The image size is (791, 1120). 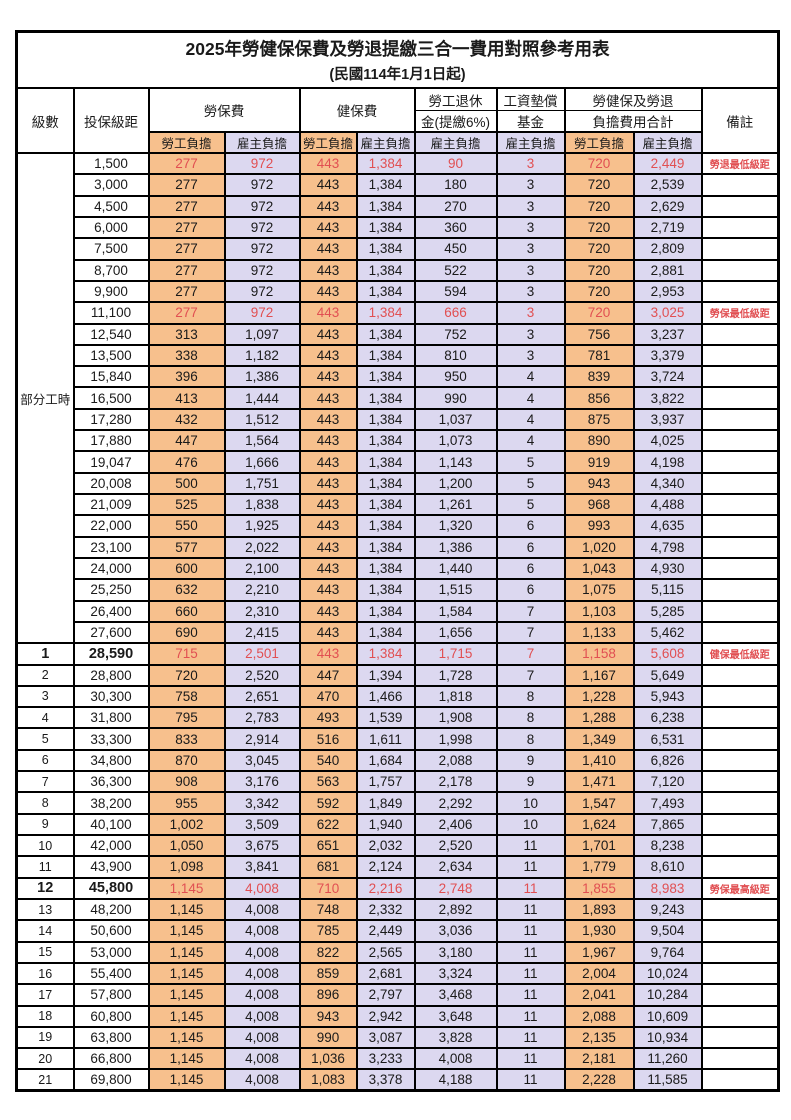 What do you see at coordinates (328, 867) in the screenshot?
I see `value-cell: 681` at bounding box center [328, 867].